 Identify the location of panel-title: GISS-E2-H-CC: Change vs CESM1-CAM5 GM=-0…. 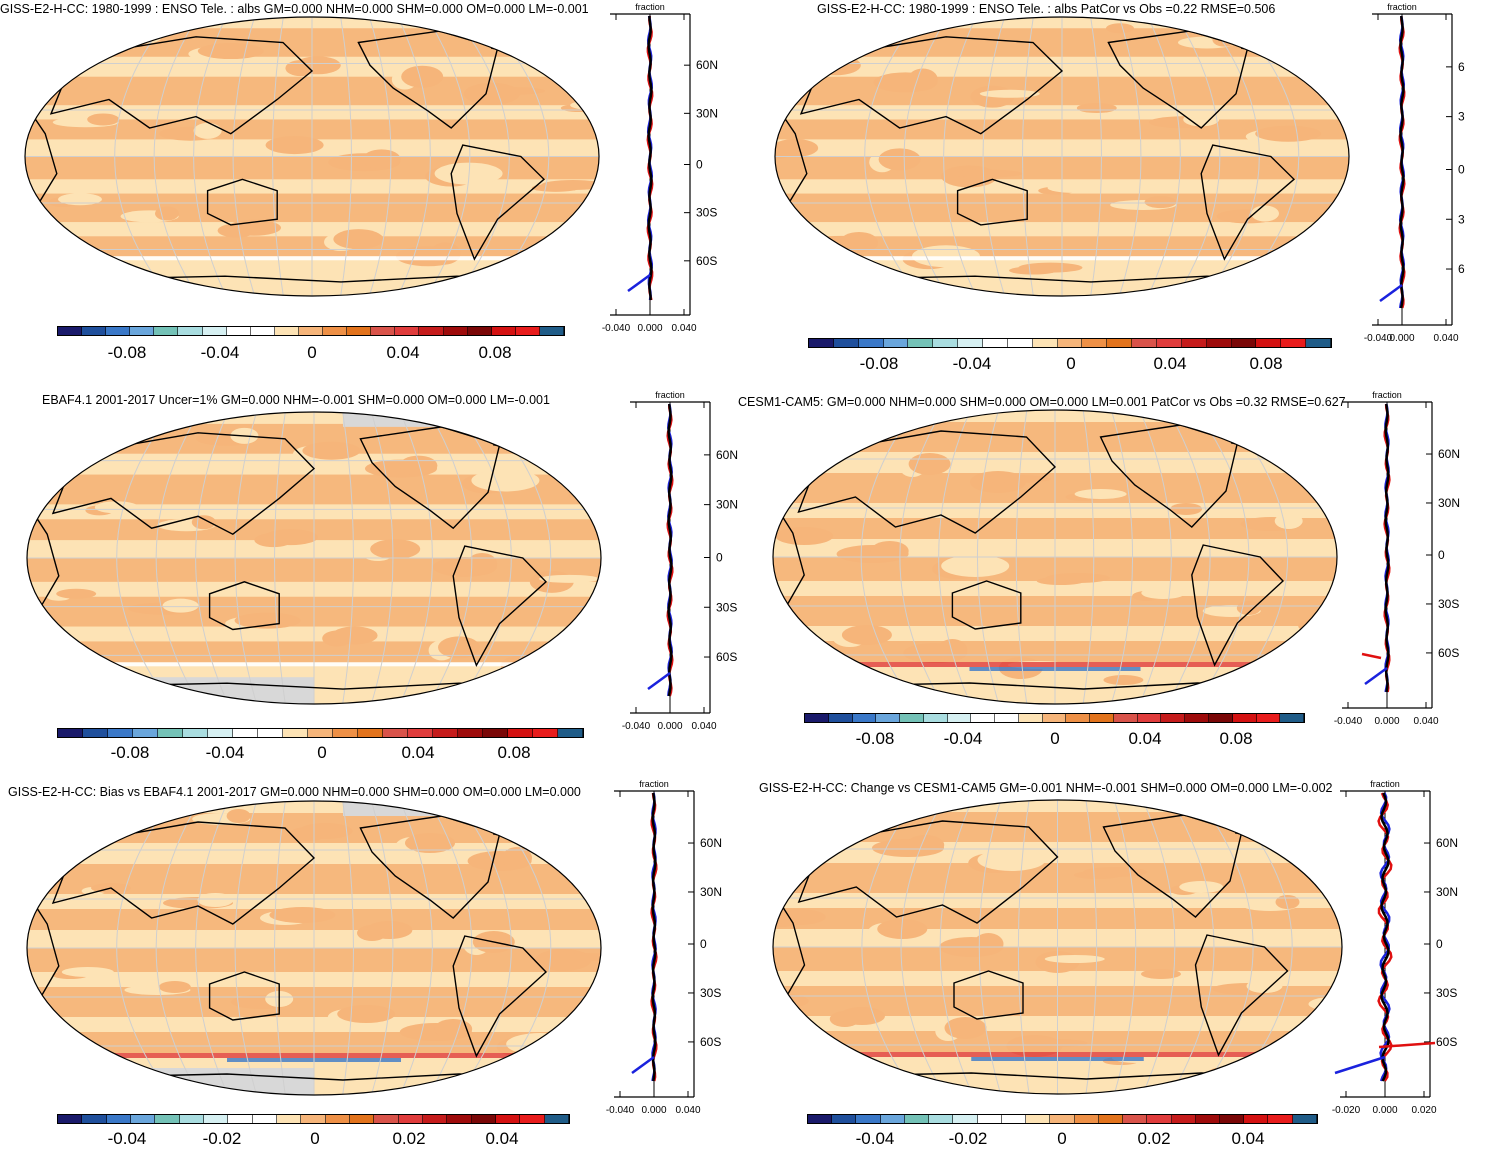
(1046, 788).